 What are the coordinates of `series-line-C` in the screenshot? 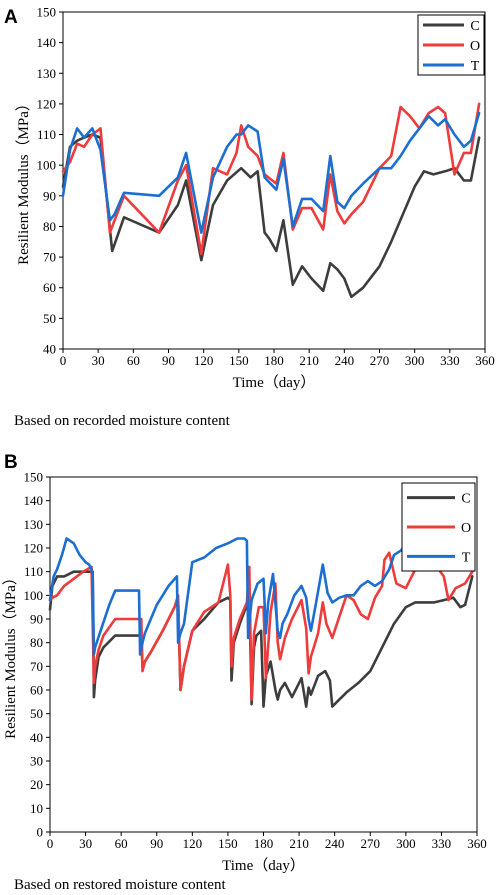 It's located at (261, 639).